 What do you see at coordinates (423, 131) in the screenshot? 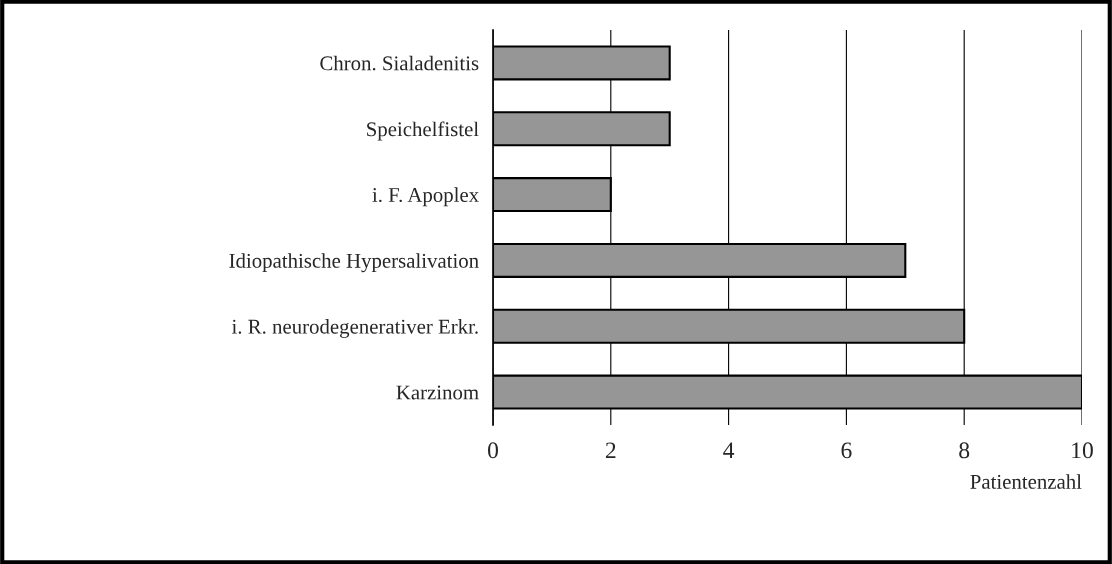
I see `y-tick-label: Speichelfistel` at bounding box center [423, 131].